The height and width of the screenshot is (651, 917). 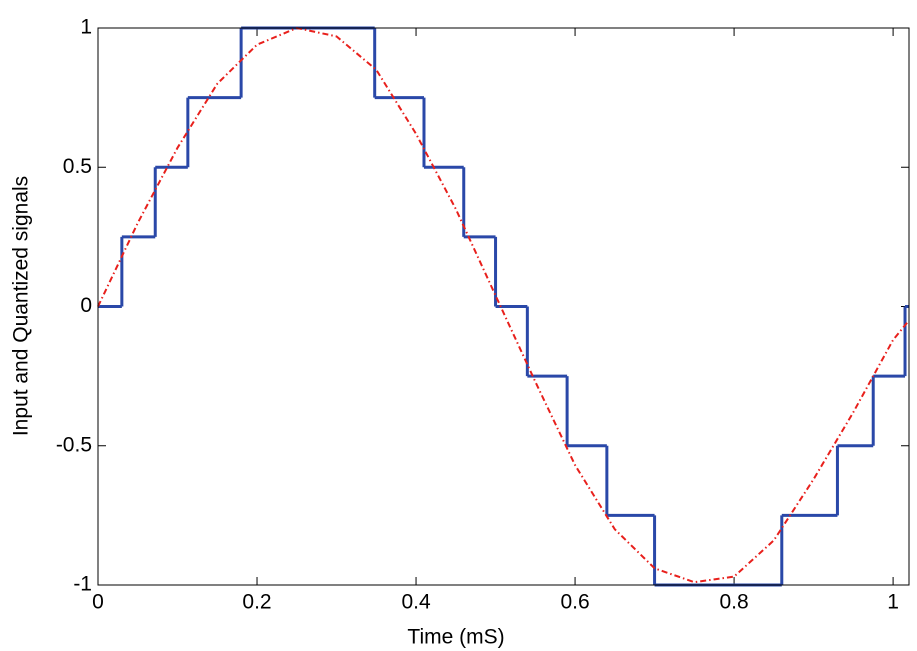 I want to click on x-tick-label: 0.8, so click(x=733, y=602).